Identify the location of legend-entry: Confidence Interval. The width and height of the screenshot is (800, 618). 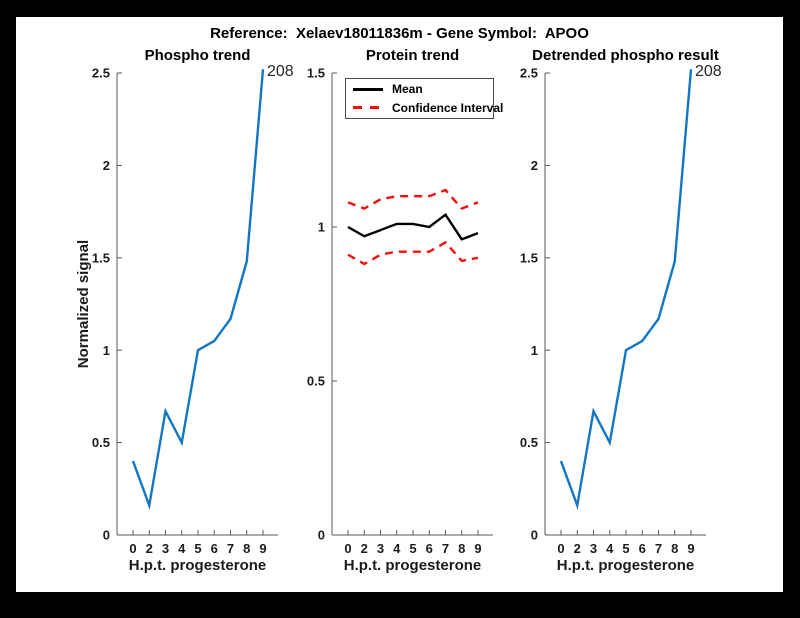
(424, 108).